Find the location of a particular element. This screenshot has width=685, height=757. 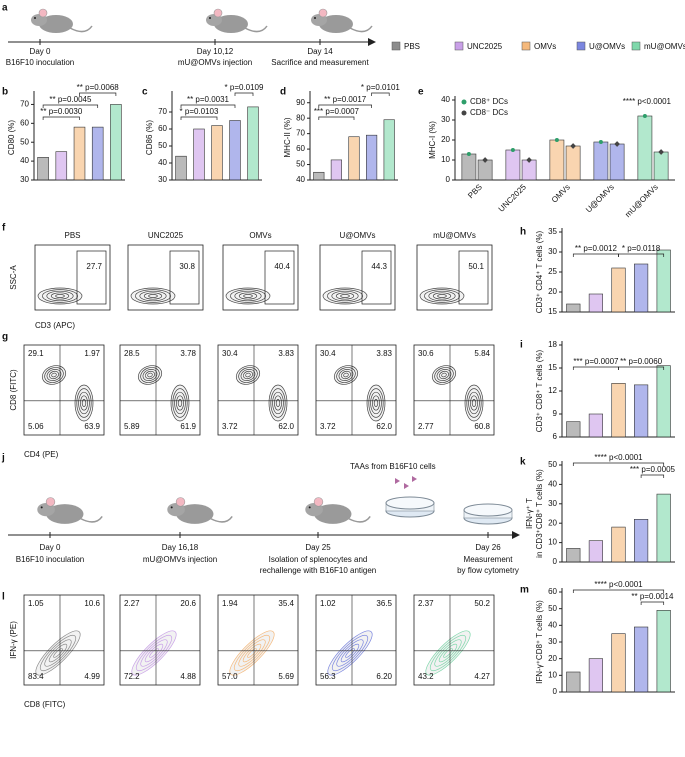

gate-value: 50.1 is located at coordinates (476, 266).